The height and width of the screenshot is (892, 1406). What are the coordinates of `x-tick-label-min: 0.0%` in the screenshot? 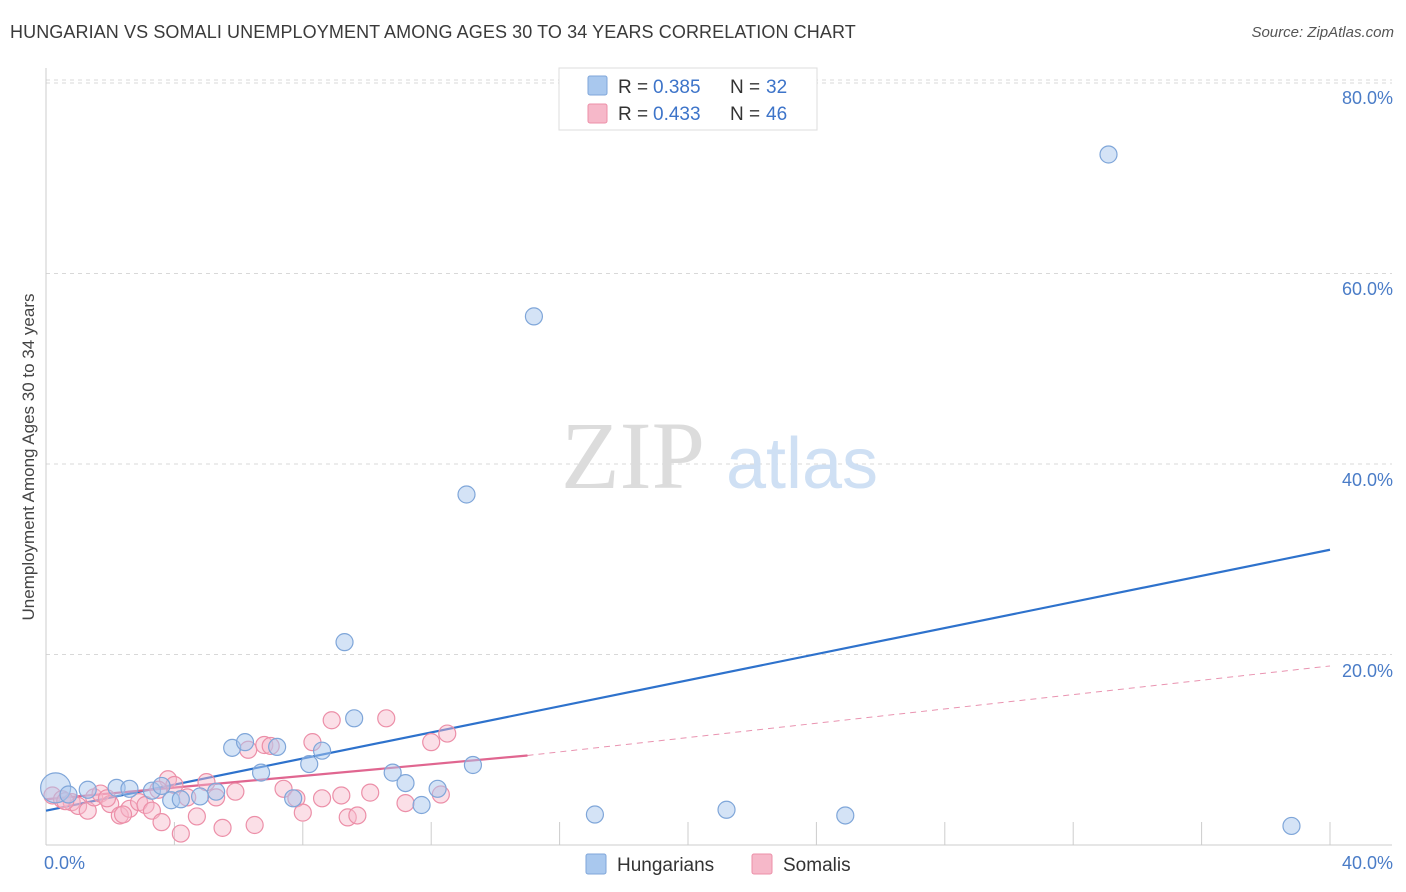 It's located at (64, 863).